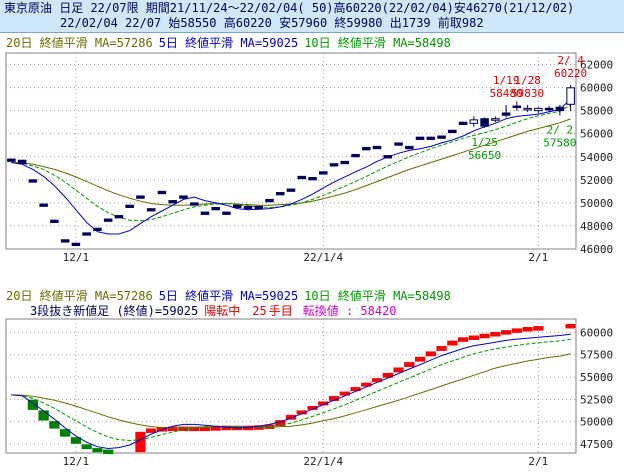  I want to click on legend-ma5: 5日 終値平滑 MA=59025, so click(228, 43).